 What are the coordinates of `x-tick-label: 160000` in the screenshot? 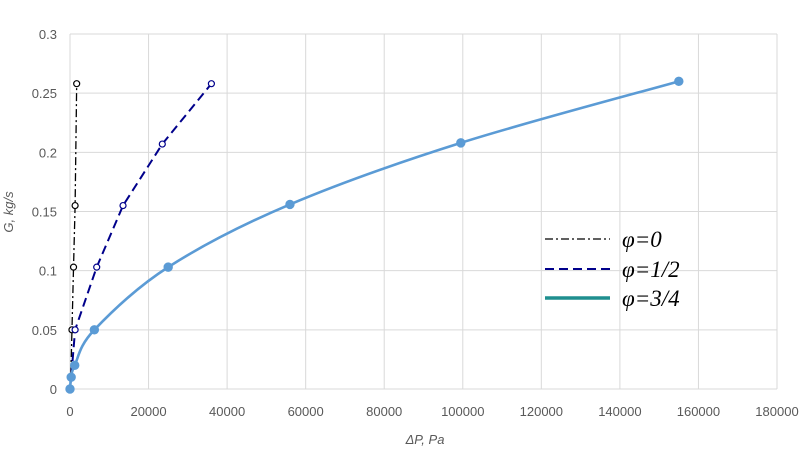 It's located at (698, 411).